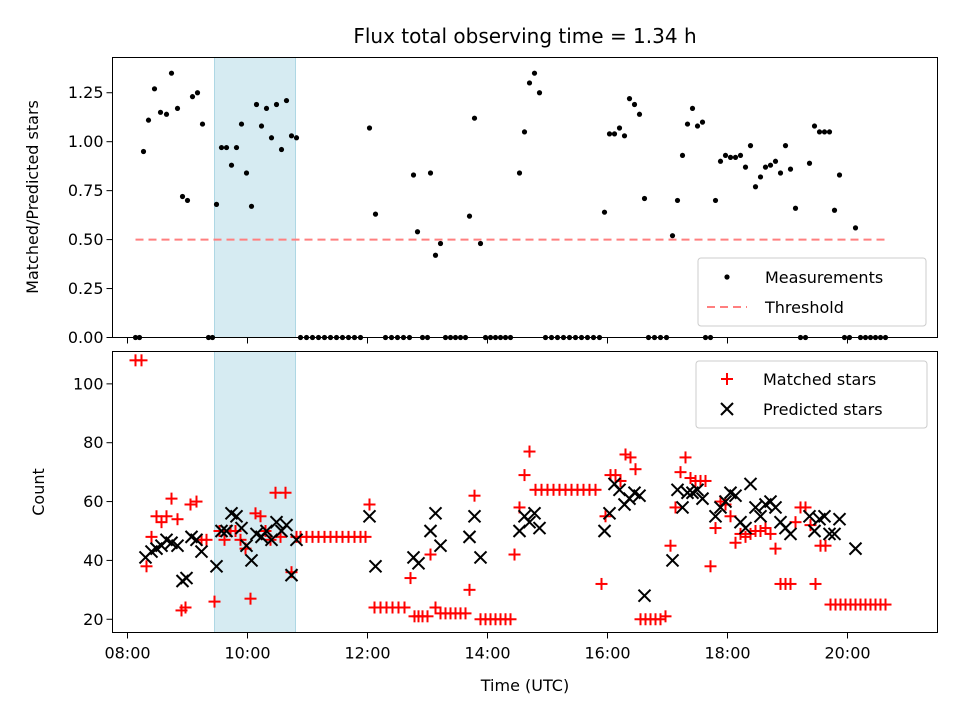  What do you see at coordinates (487, 653) in the screenshot?
I see `x-tick-label: 14:00` at bounding box center [487, 653].